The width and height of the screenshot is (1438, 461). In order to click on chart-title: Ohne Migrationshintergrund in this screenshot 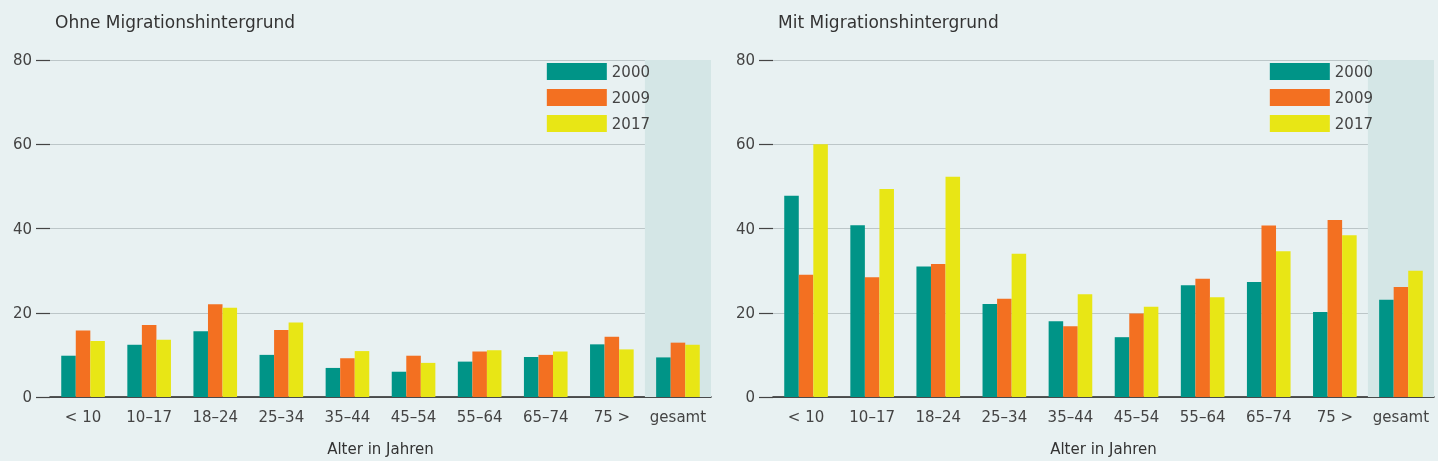, I will do `click(175, 21)`.